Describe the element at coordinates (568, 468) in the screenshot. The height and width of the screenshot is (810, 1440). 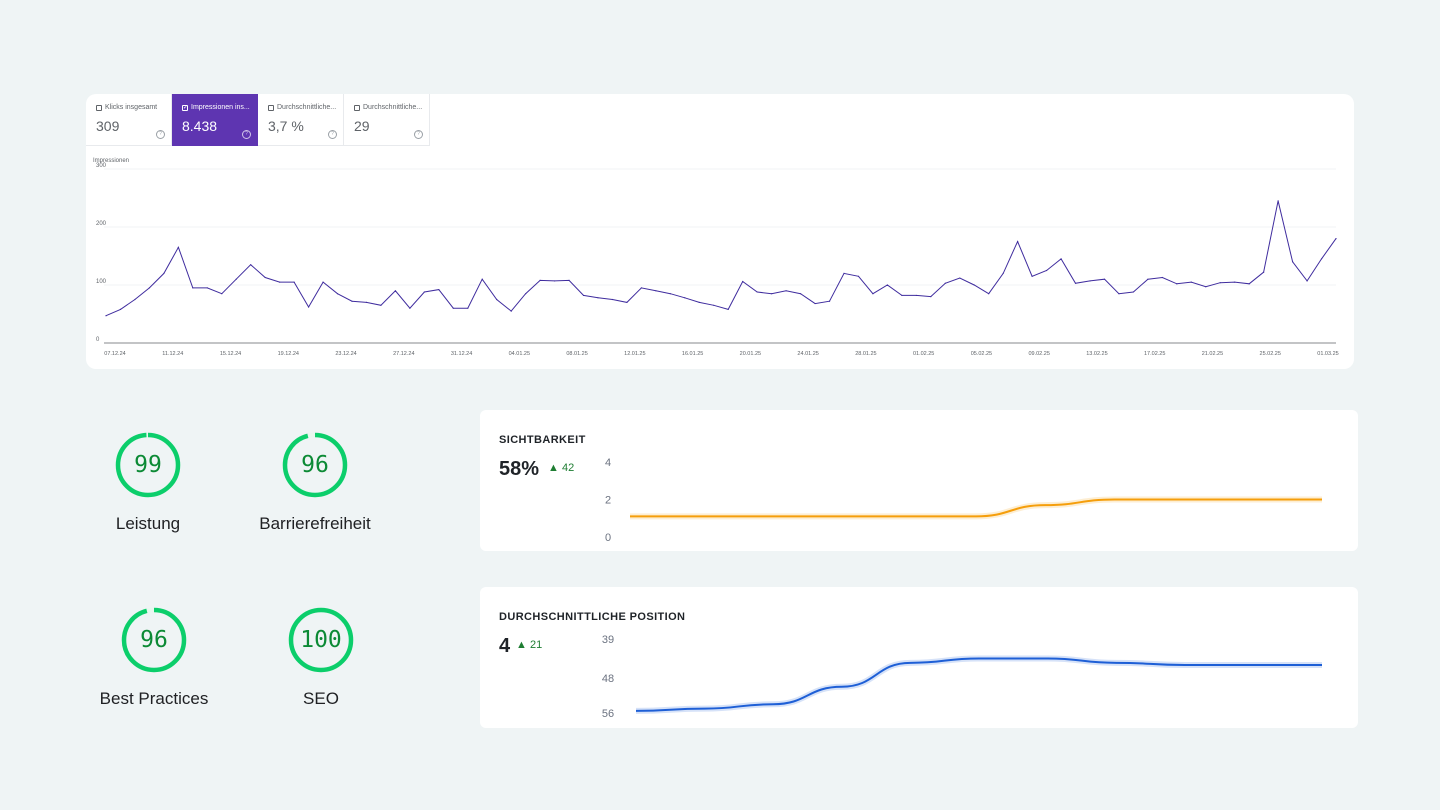
I see `visibility-delta: 42` at that location.